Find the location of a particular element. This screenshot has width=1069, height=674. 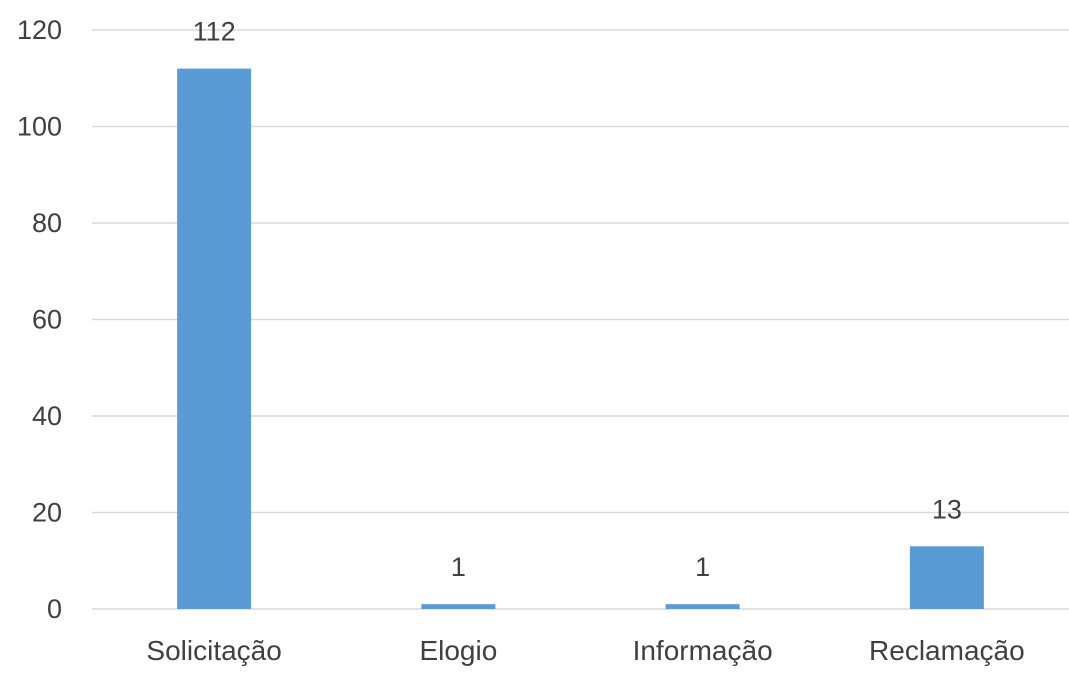

data-label-3: 1 is located at coordinates (702, 567).